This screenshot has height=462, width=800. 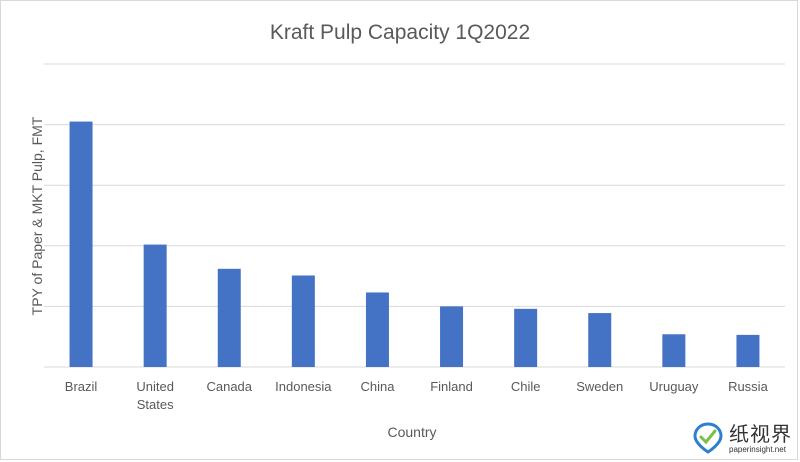 I want to click on x-tick-label: Indonesia, so click(x=303, y=386).